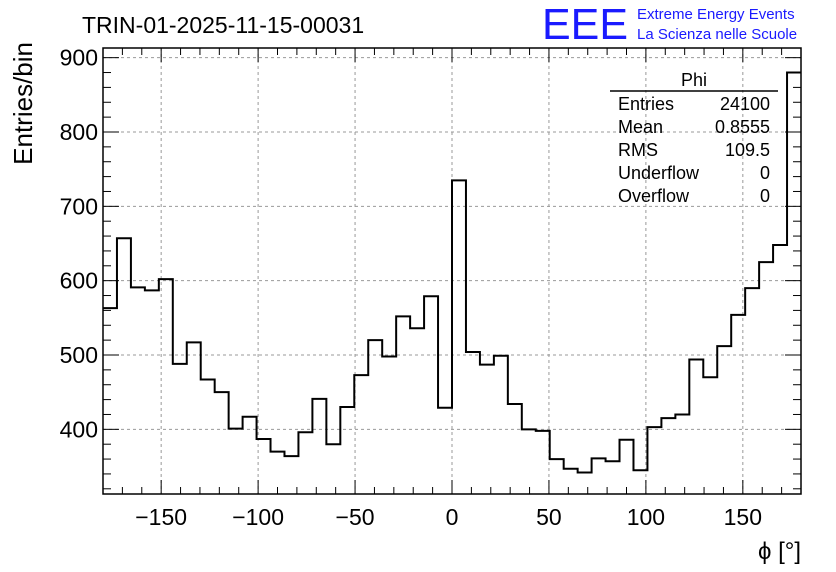  Describe the element at coordinates (452, 517) in the screenshot. I see `x-tick-label: 0` at that location.